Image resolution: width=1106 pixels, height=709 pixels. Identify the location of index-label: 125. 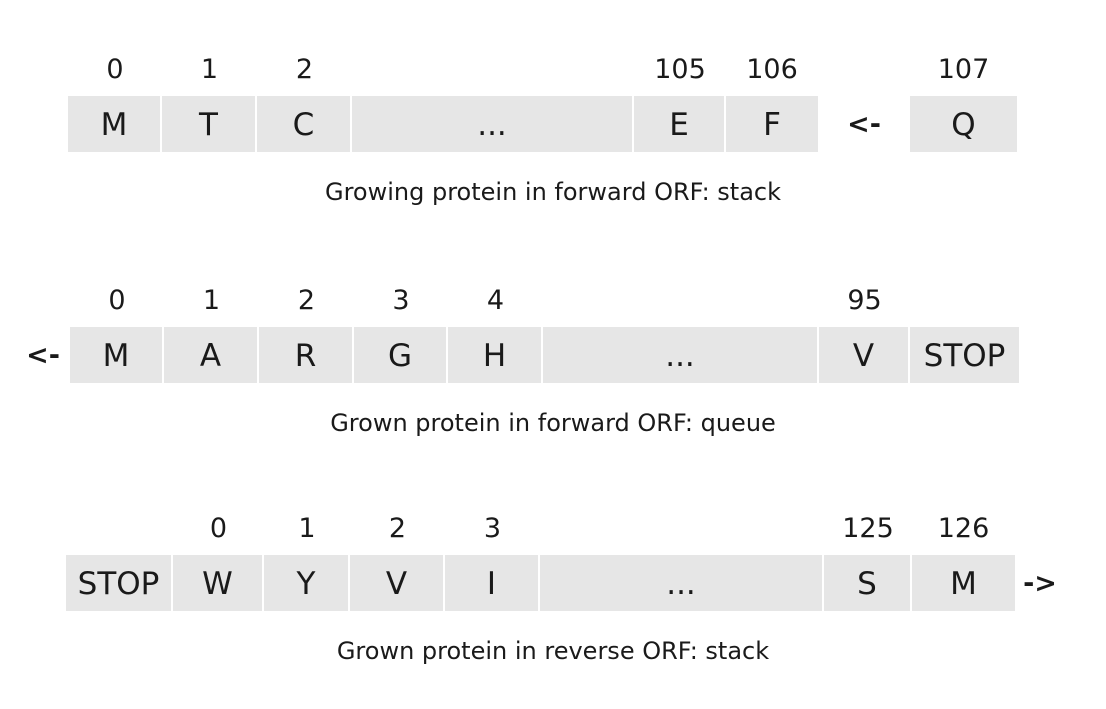
(868, 528).